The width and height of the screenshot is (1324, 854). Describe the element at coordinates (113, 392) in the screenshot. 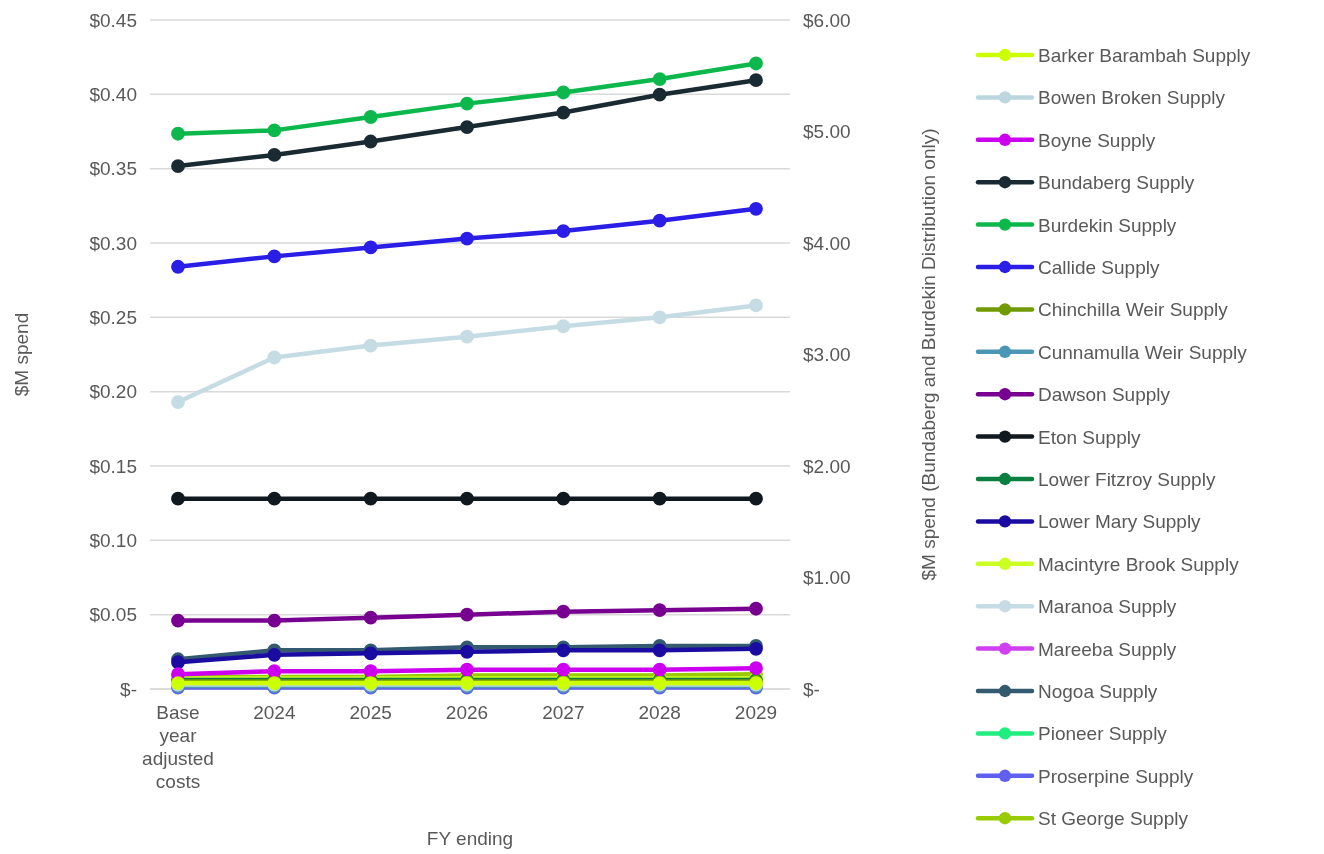

I see `y-tick-label: $0.20` at that location.